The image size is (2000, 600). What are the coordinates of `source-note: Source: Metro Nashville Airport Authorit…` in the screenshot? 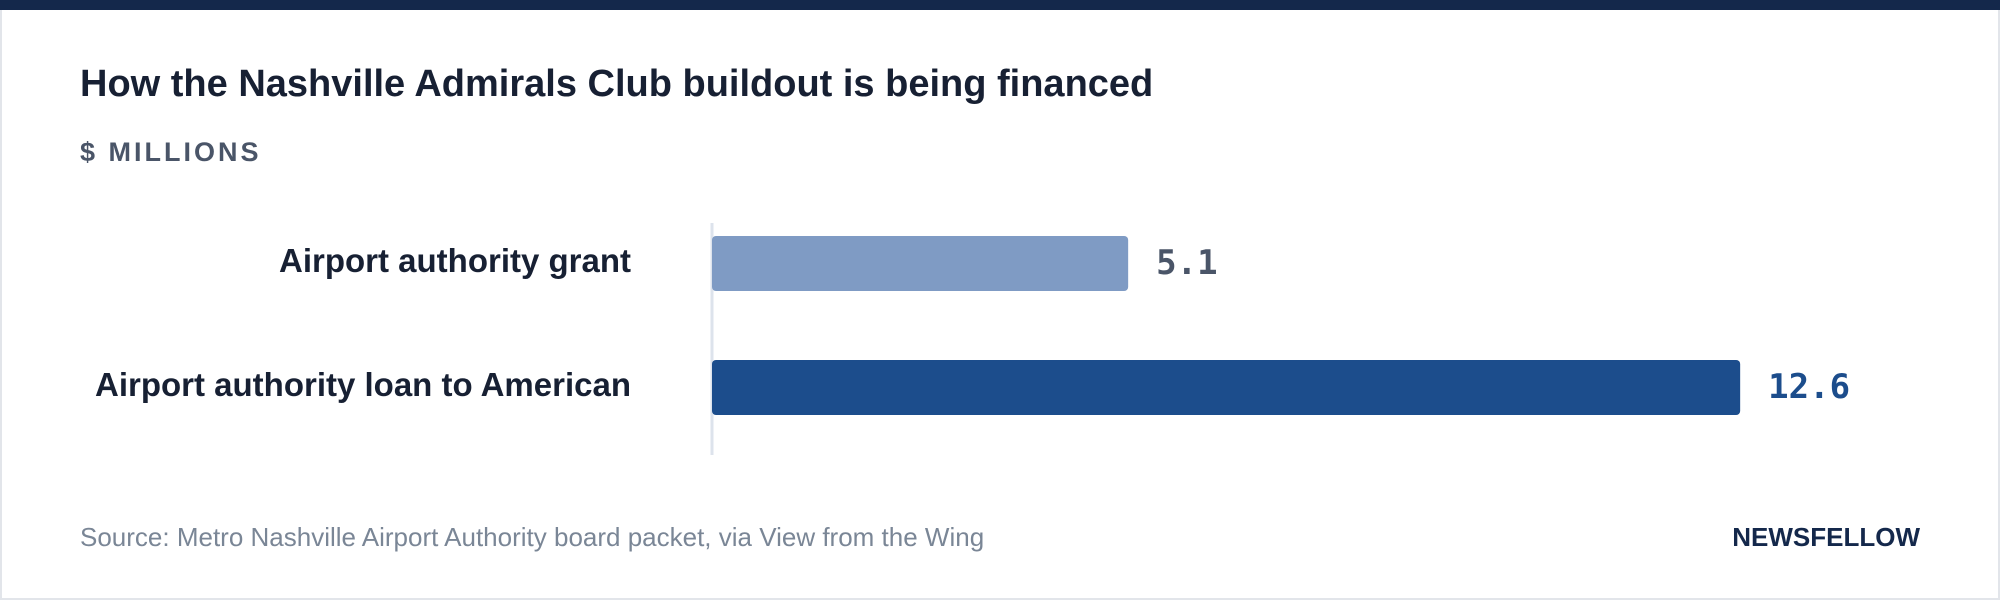 It's located at (532, 537).